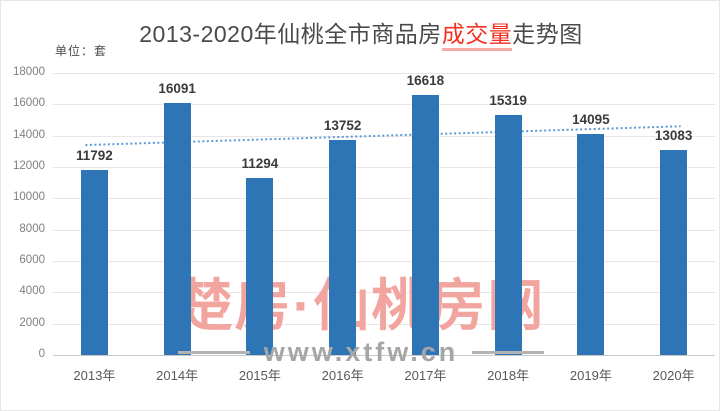 This screenshot has width=720, height=411. I want to click on x-tick-label: 2013年, so click(94, 375).